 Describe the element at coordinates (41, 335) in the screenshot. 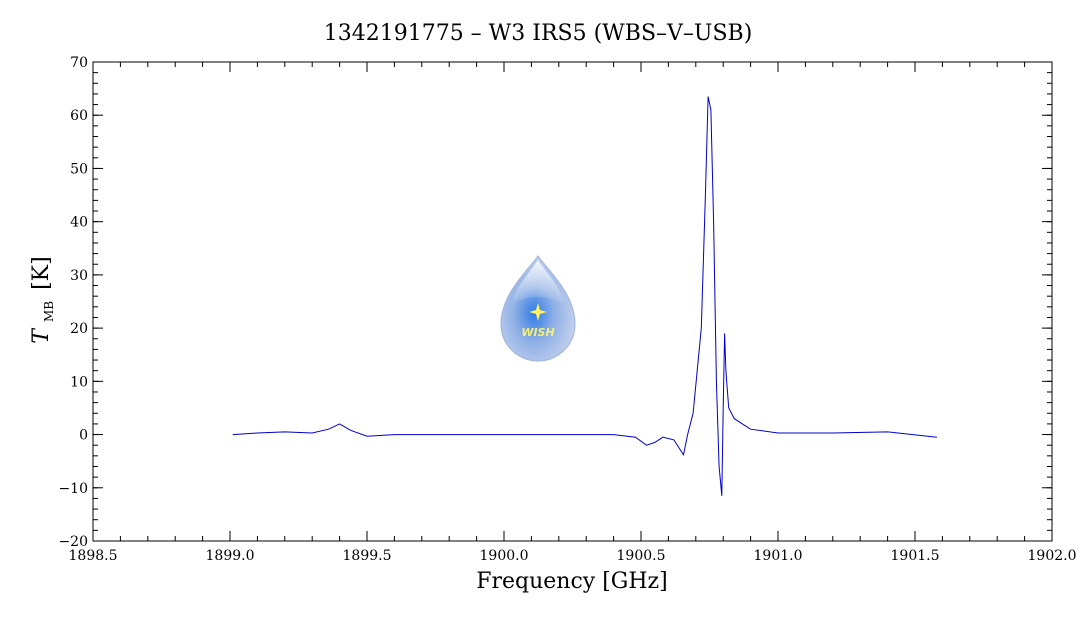

I see `y-axis-symbol: T` at that location.